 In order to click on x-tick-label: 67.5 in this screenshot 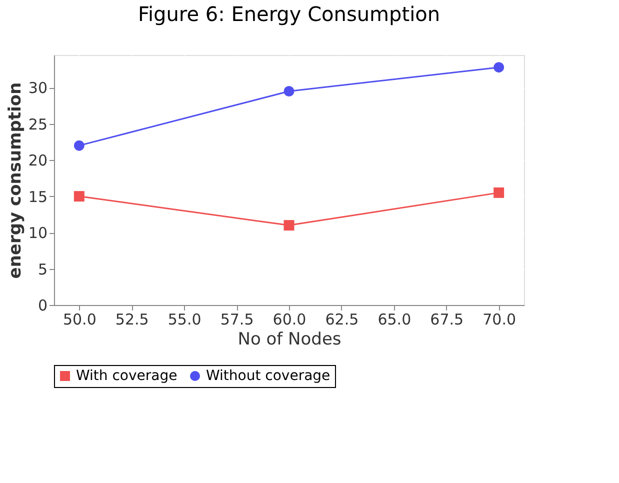, I will do `click(447, 319)`.